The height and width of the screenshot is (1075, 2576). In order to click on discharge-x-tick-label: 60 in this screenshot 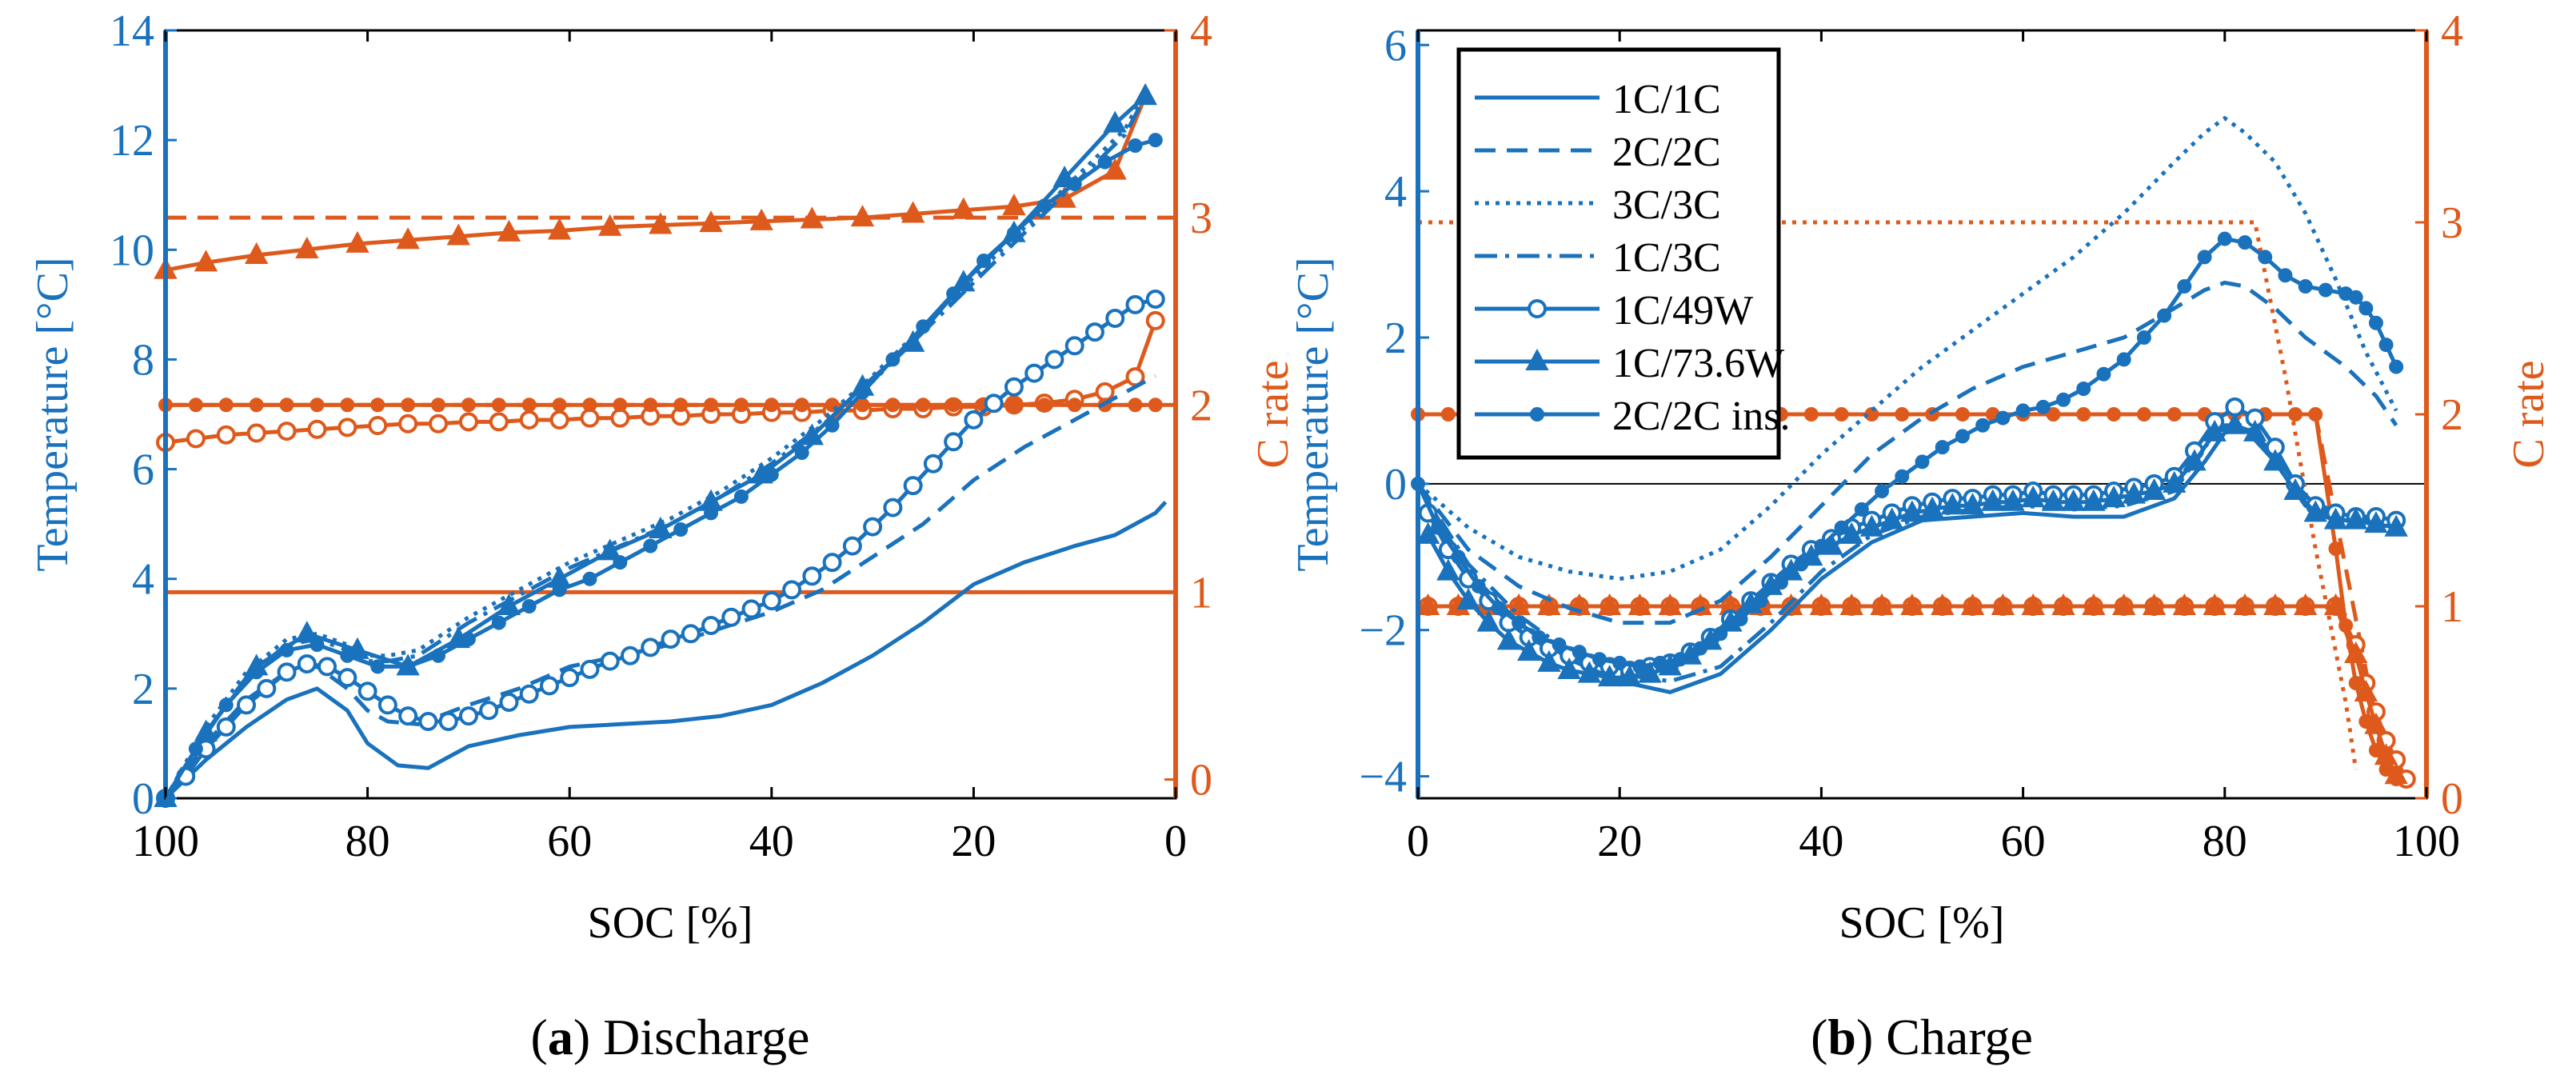, I will do `click(570, 841)`.